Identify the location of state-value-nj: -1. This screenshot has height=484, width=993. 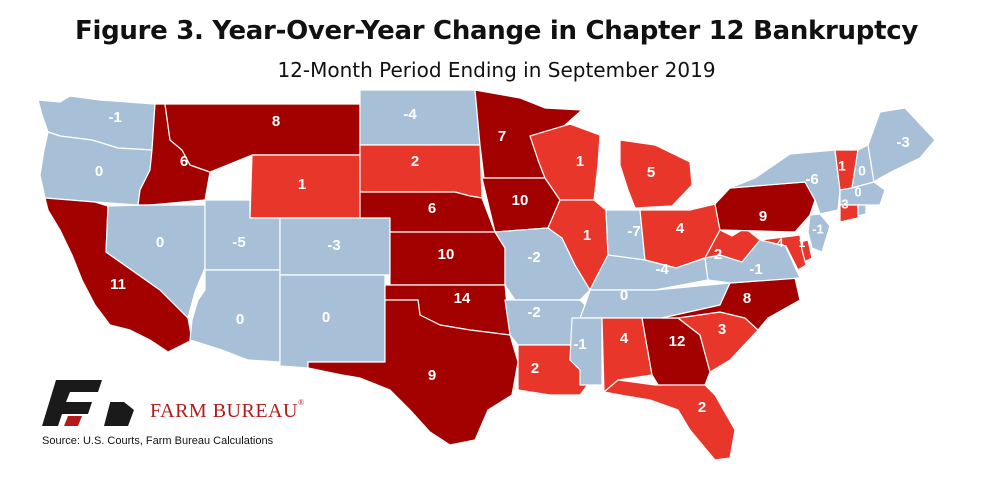
(818, 228).